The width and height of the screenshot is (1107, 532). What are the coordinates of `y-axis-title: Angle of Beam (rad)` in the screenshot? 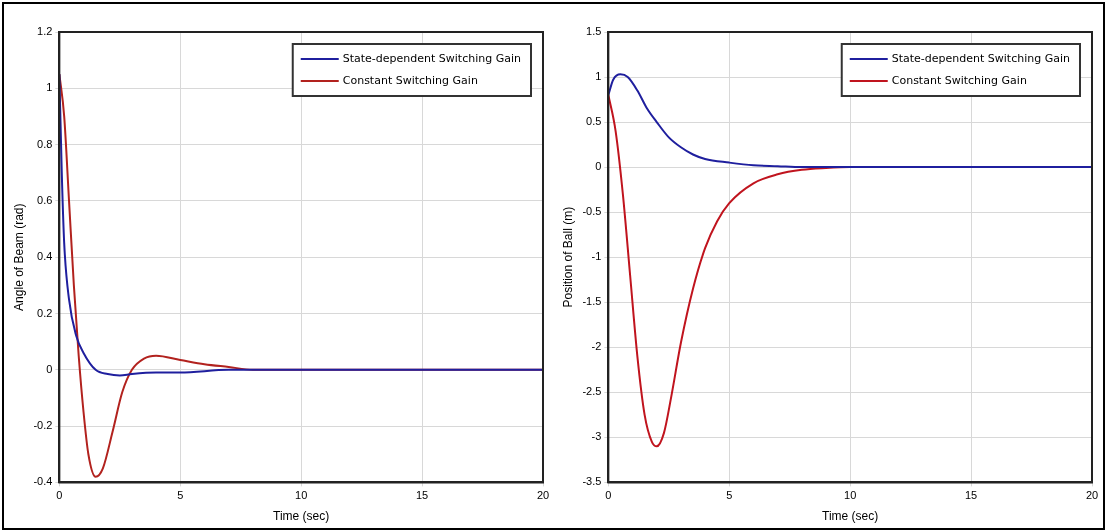 It's located at (18, 257).